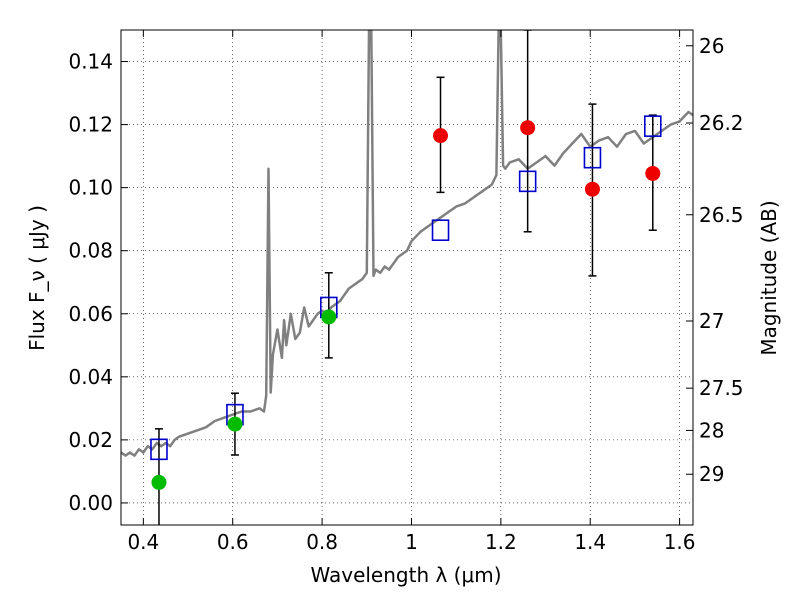 Image resolution: width=800 pixels, height=604 pixels. I want to click on right-tick-label: 26.2, so click(721, 123).